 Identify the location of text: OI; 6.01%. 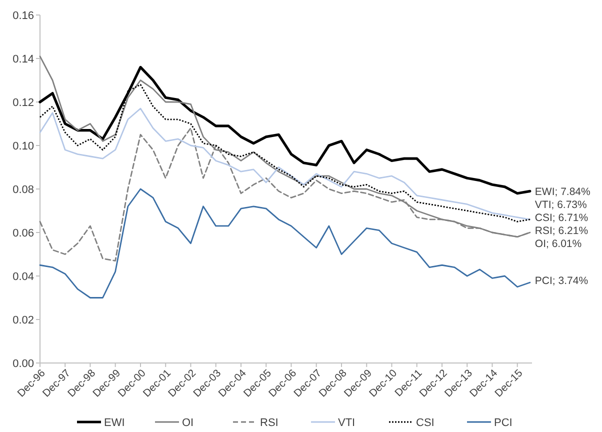
(558, 244).